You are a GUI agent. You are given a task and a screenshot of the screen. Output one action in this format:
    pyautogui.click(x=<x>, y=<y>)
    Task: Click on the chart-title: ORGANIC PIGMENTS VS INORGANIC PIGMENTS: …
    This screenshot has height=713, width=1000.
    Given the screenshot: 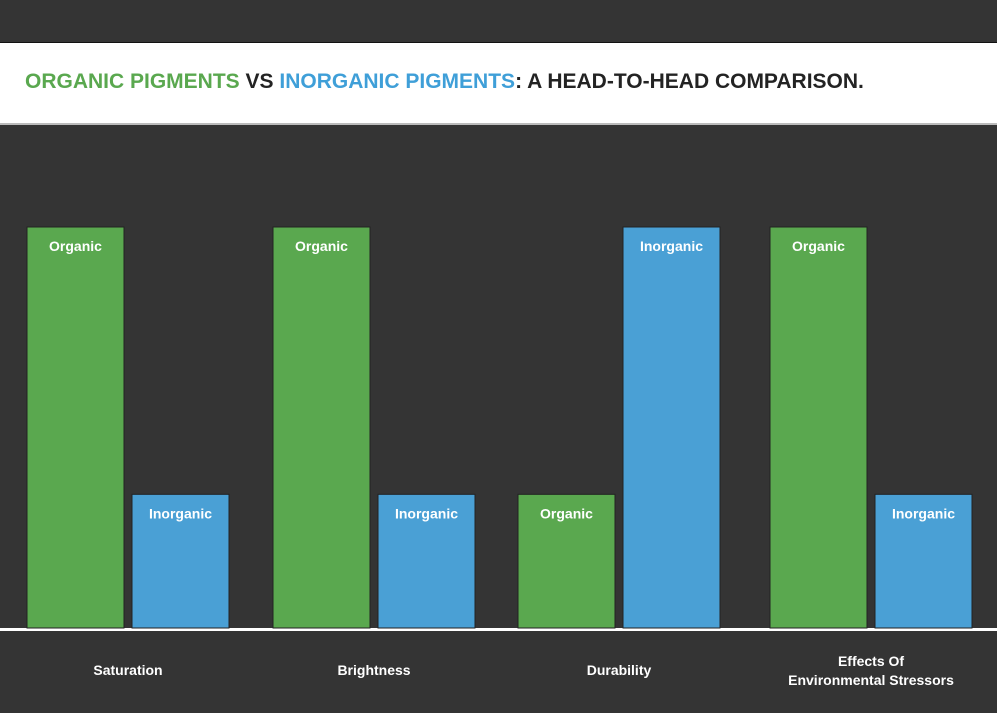 What is the action you would take?
    pyautogui.click(x=444, y=82)
    